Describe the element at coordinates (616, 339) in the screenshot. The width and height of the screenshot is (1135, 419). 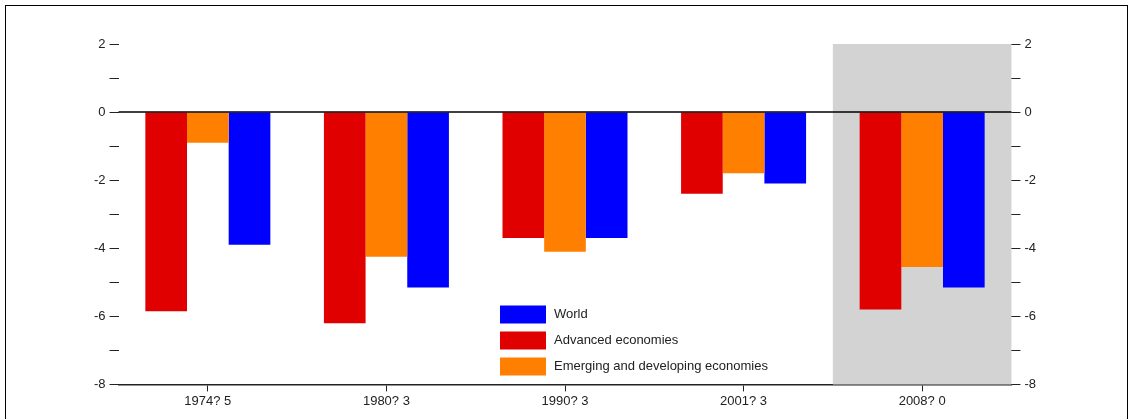
I see `legend-label: Advanced economies` at that location.